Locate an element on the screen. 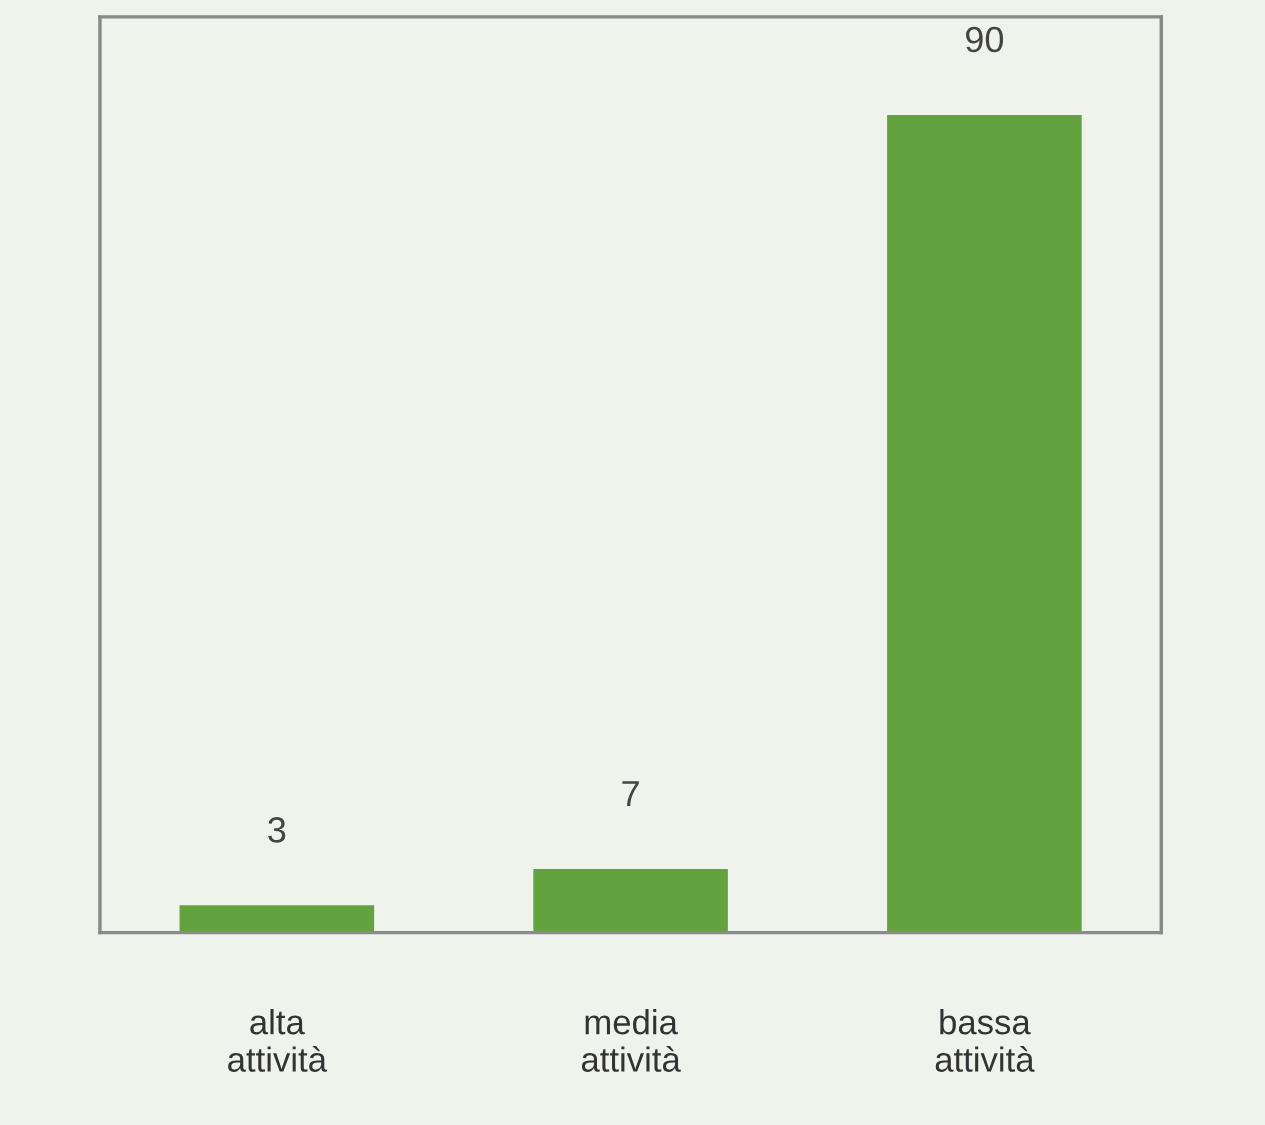  data-label: 90 is located at coordinates (984, 39).